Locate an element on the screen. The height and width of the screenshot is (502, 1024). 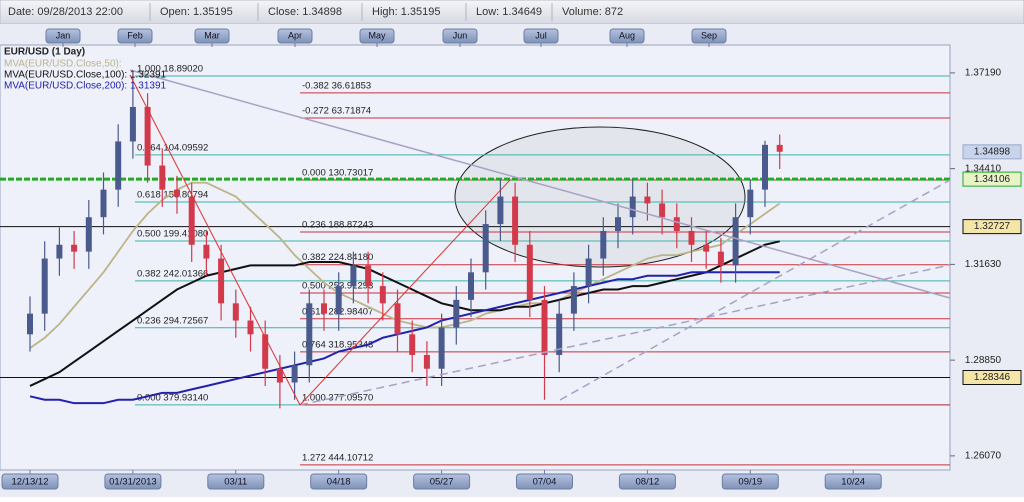
chart-title: EUR/USD (1 Day) is located at coordinates (44, 52).